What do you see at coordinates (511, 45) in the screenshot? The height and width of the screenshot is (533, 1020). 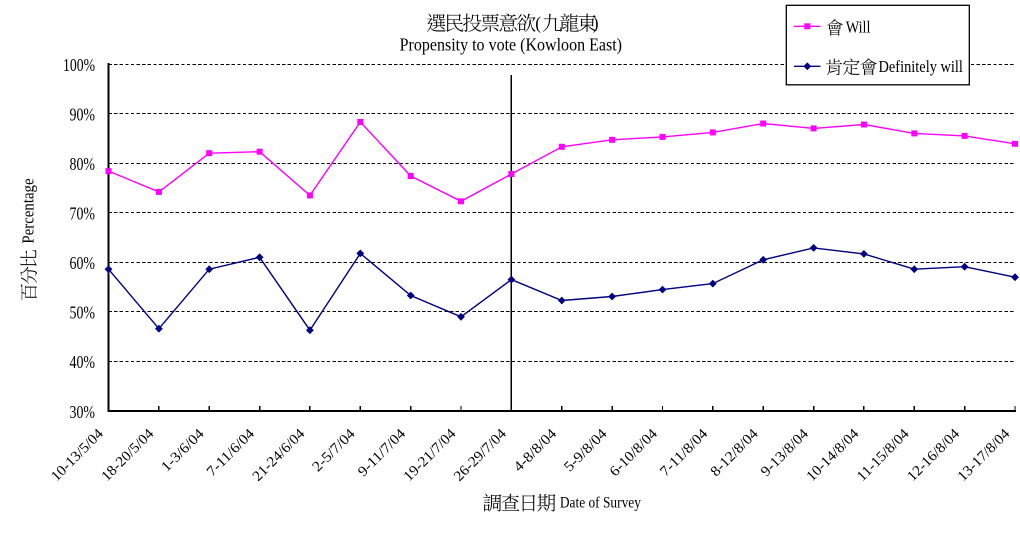 I see `svg-text:Propensity to vote (Kowloon Ea: Propensity to vote (Kowloon East)` at bounding box center [511, 45].